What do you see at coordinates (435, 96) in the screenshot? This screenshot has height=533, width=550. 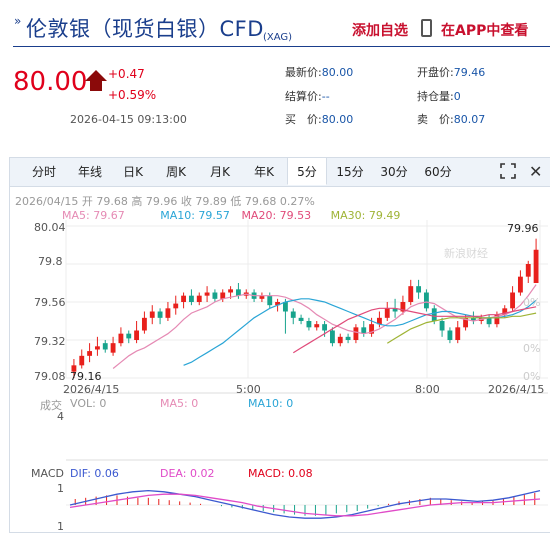 I see `quote-field-label: 持仓量:` at bounding box center [435, 96].